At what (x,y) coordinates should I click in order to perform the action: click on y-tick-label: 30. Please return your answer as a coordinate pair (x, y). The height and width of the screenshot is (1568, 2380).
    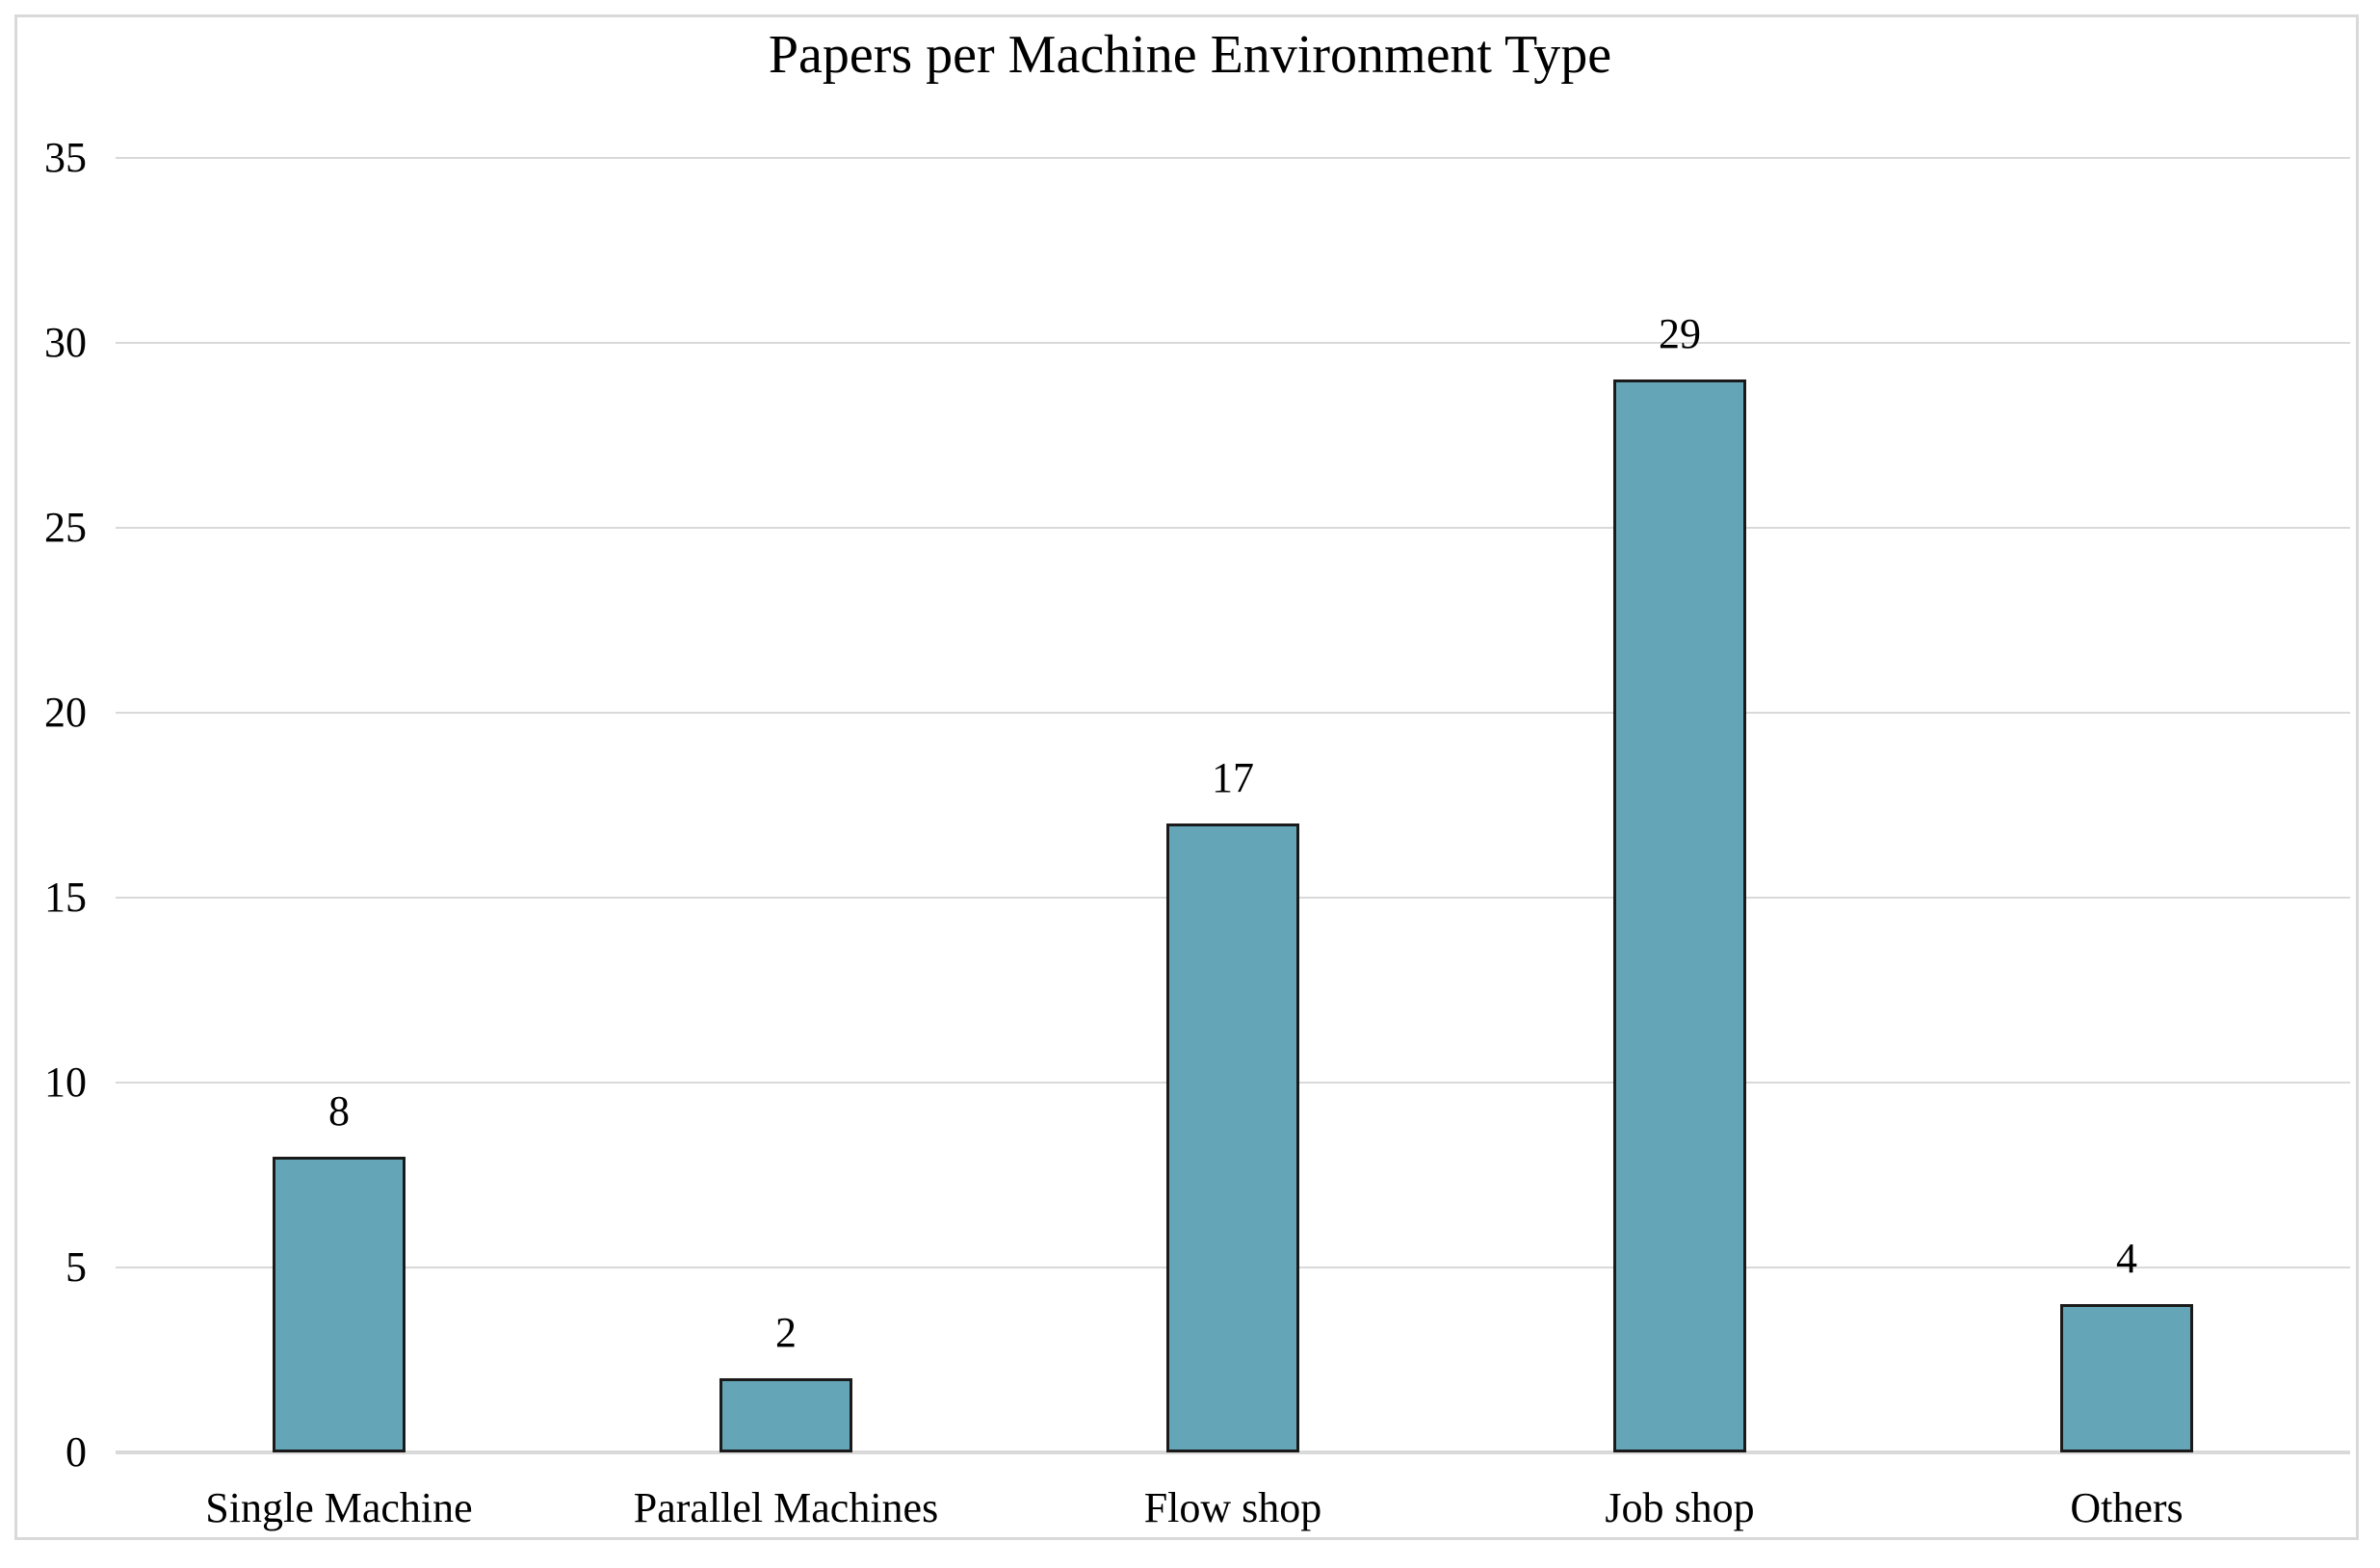
    Looking at the image, I should click on (66, 342).